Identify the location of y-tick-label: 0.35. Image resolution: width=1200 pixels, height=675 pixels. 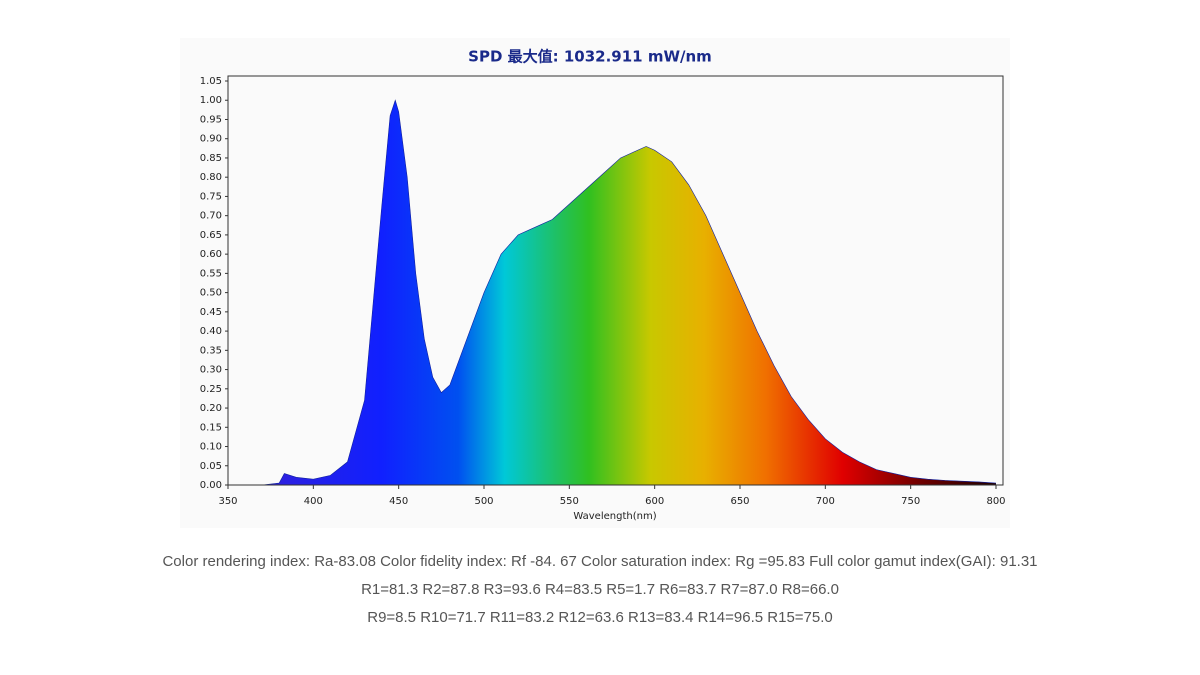
(211, 350).